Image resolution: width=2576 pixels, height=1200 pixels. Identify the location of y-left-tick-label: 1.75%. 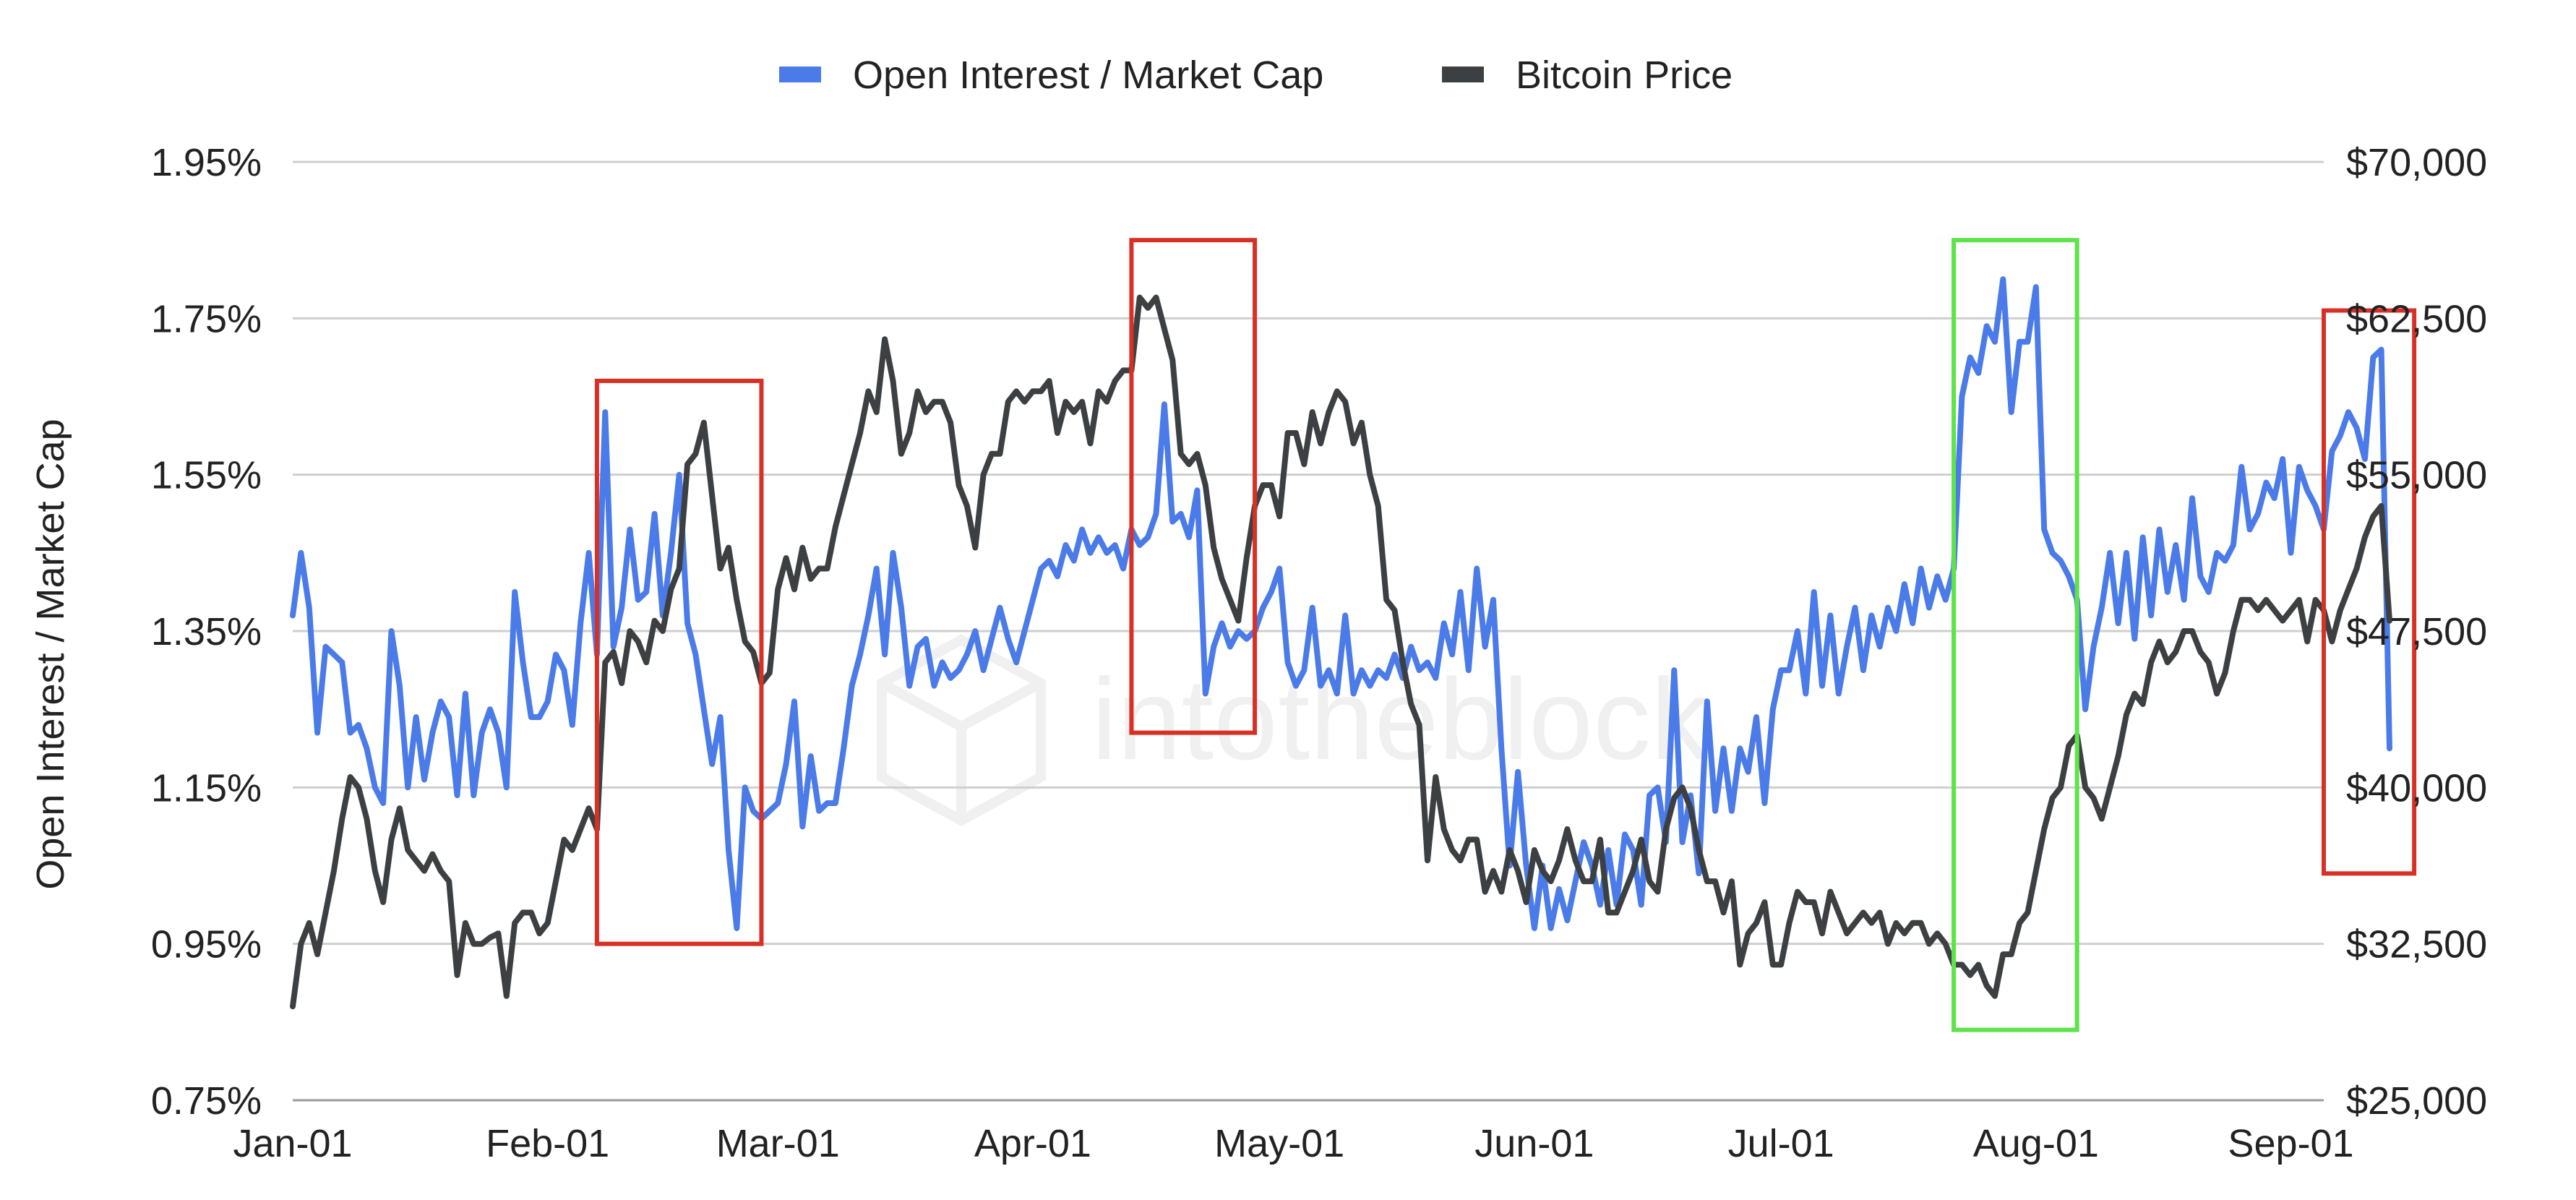
(207, 318).